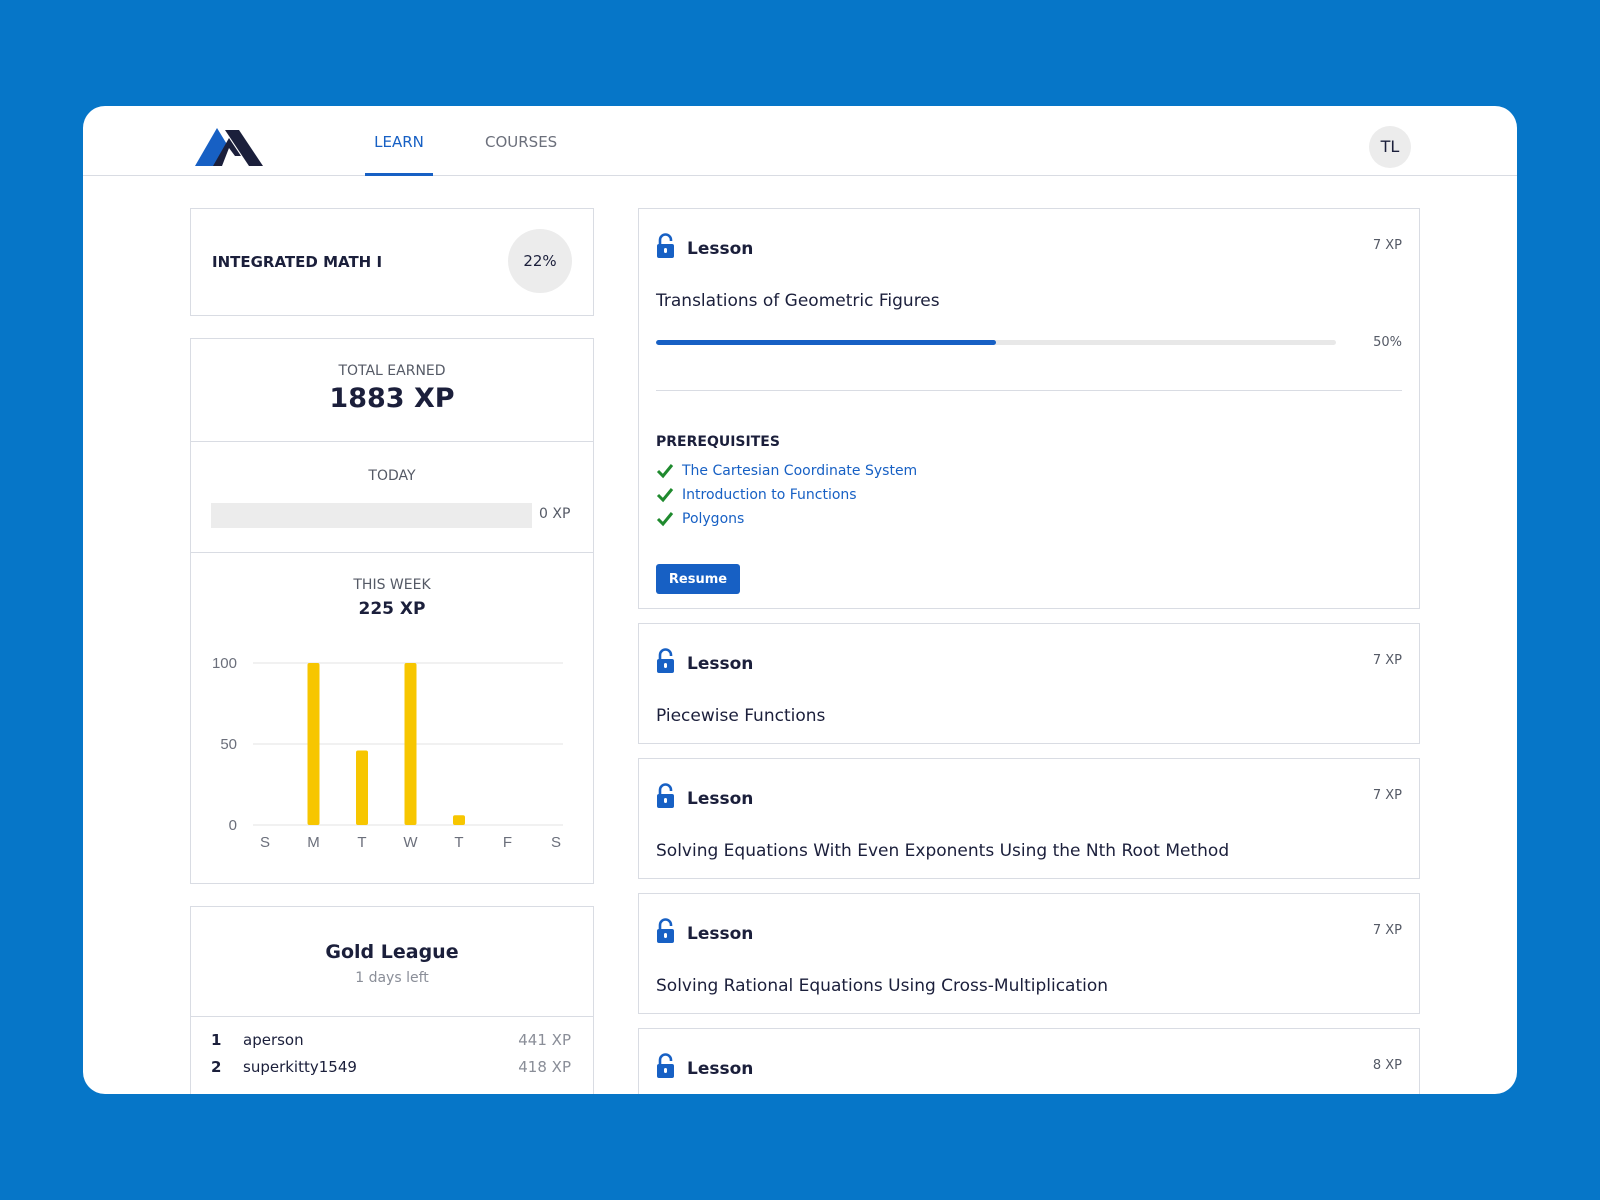  Describe the element at coordinates (392, 585) in the screenshot. I see `this-week-label: THIS WEEK` at that location.